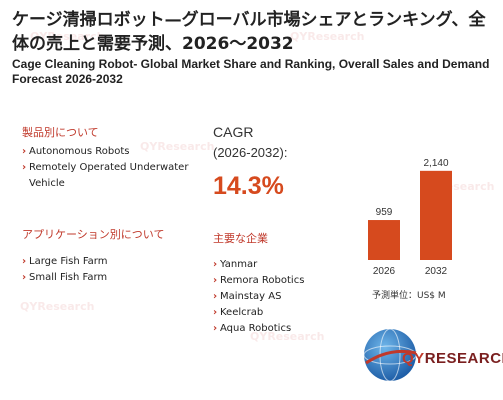 This screenshot has width=503, height=400. I want to click on applications-heading: アプリケーション別について, so click(93, 234).